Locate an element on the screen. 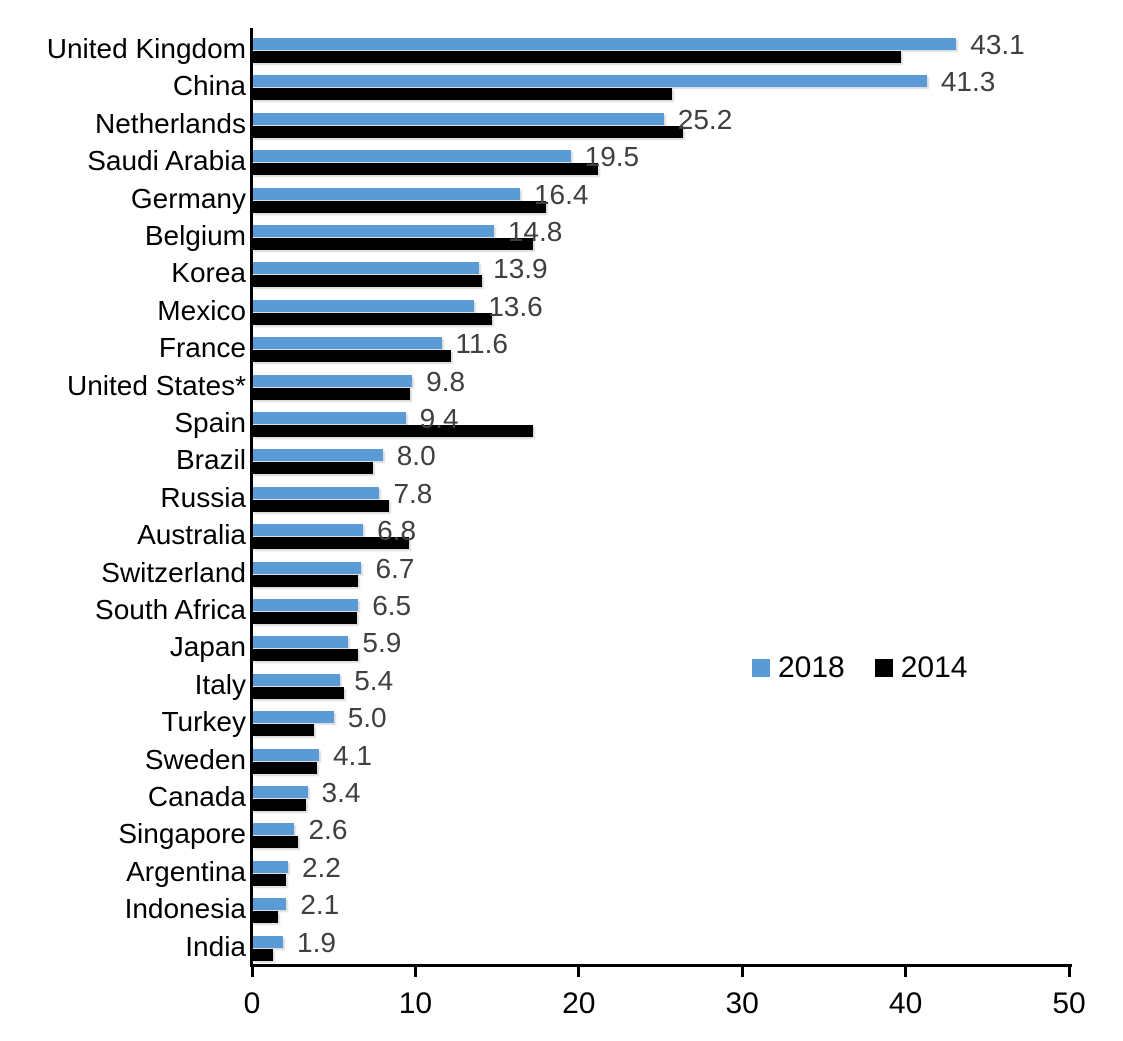 The width and height of the screenshot is (1123, 1041). category-label: Canada is located at coordinates (196, 796).